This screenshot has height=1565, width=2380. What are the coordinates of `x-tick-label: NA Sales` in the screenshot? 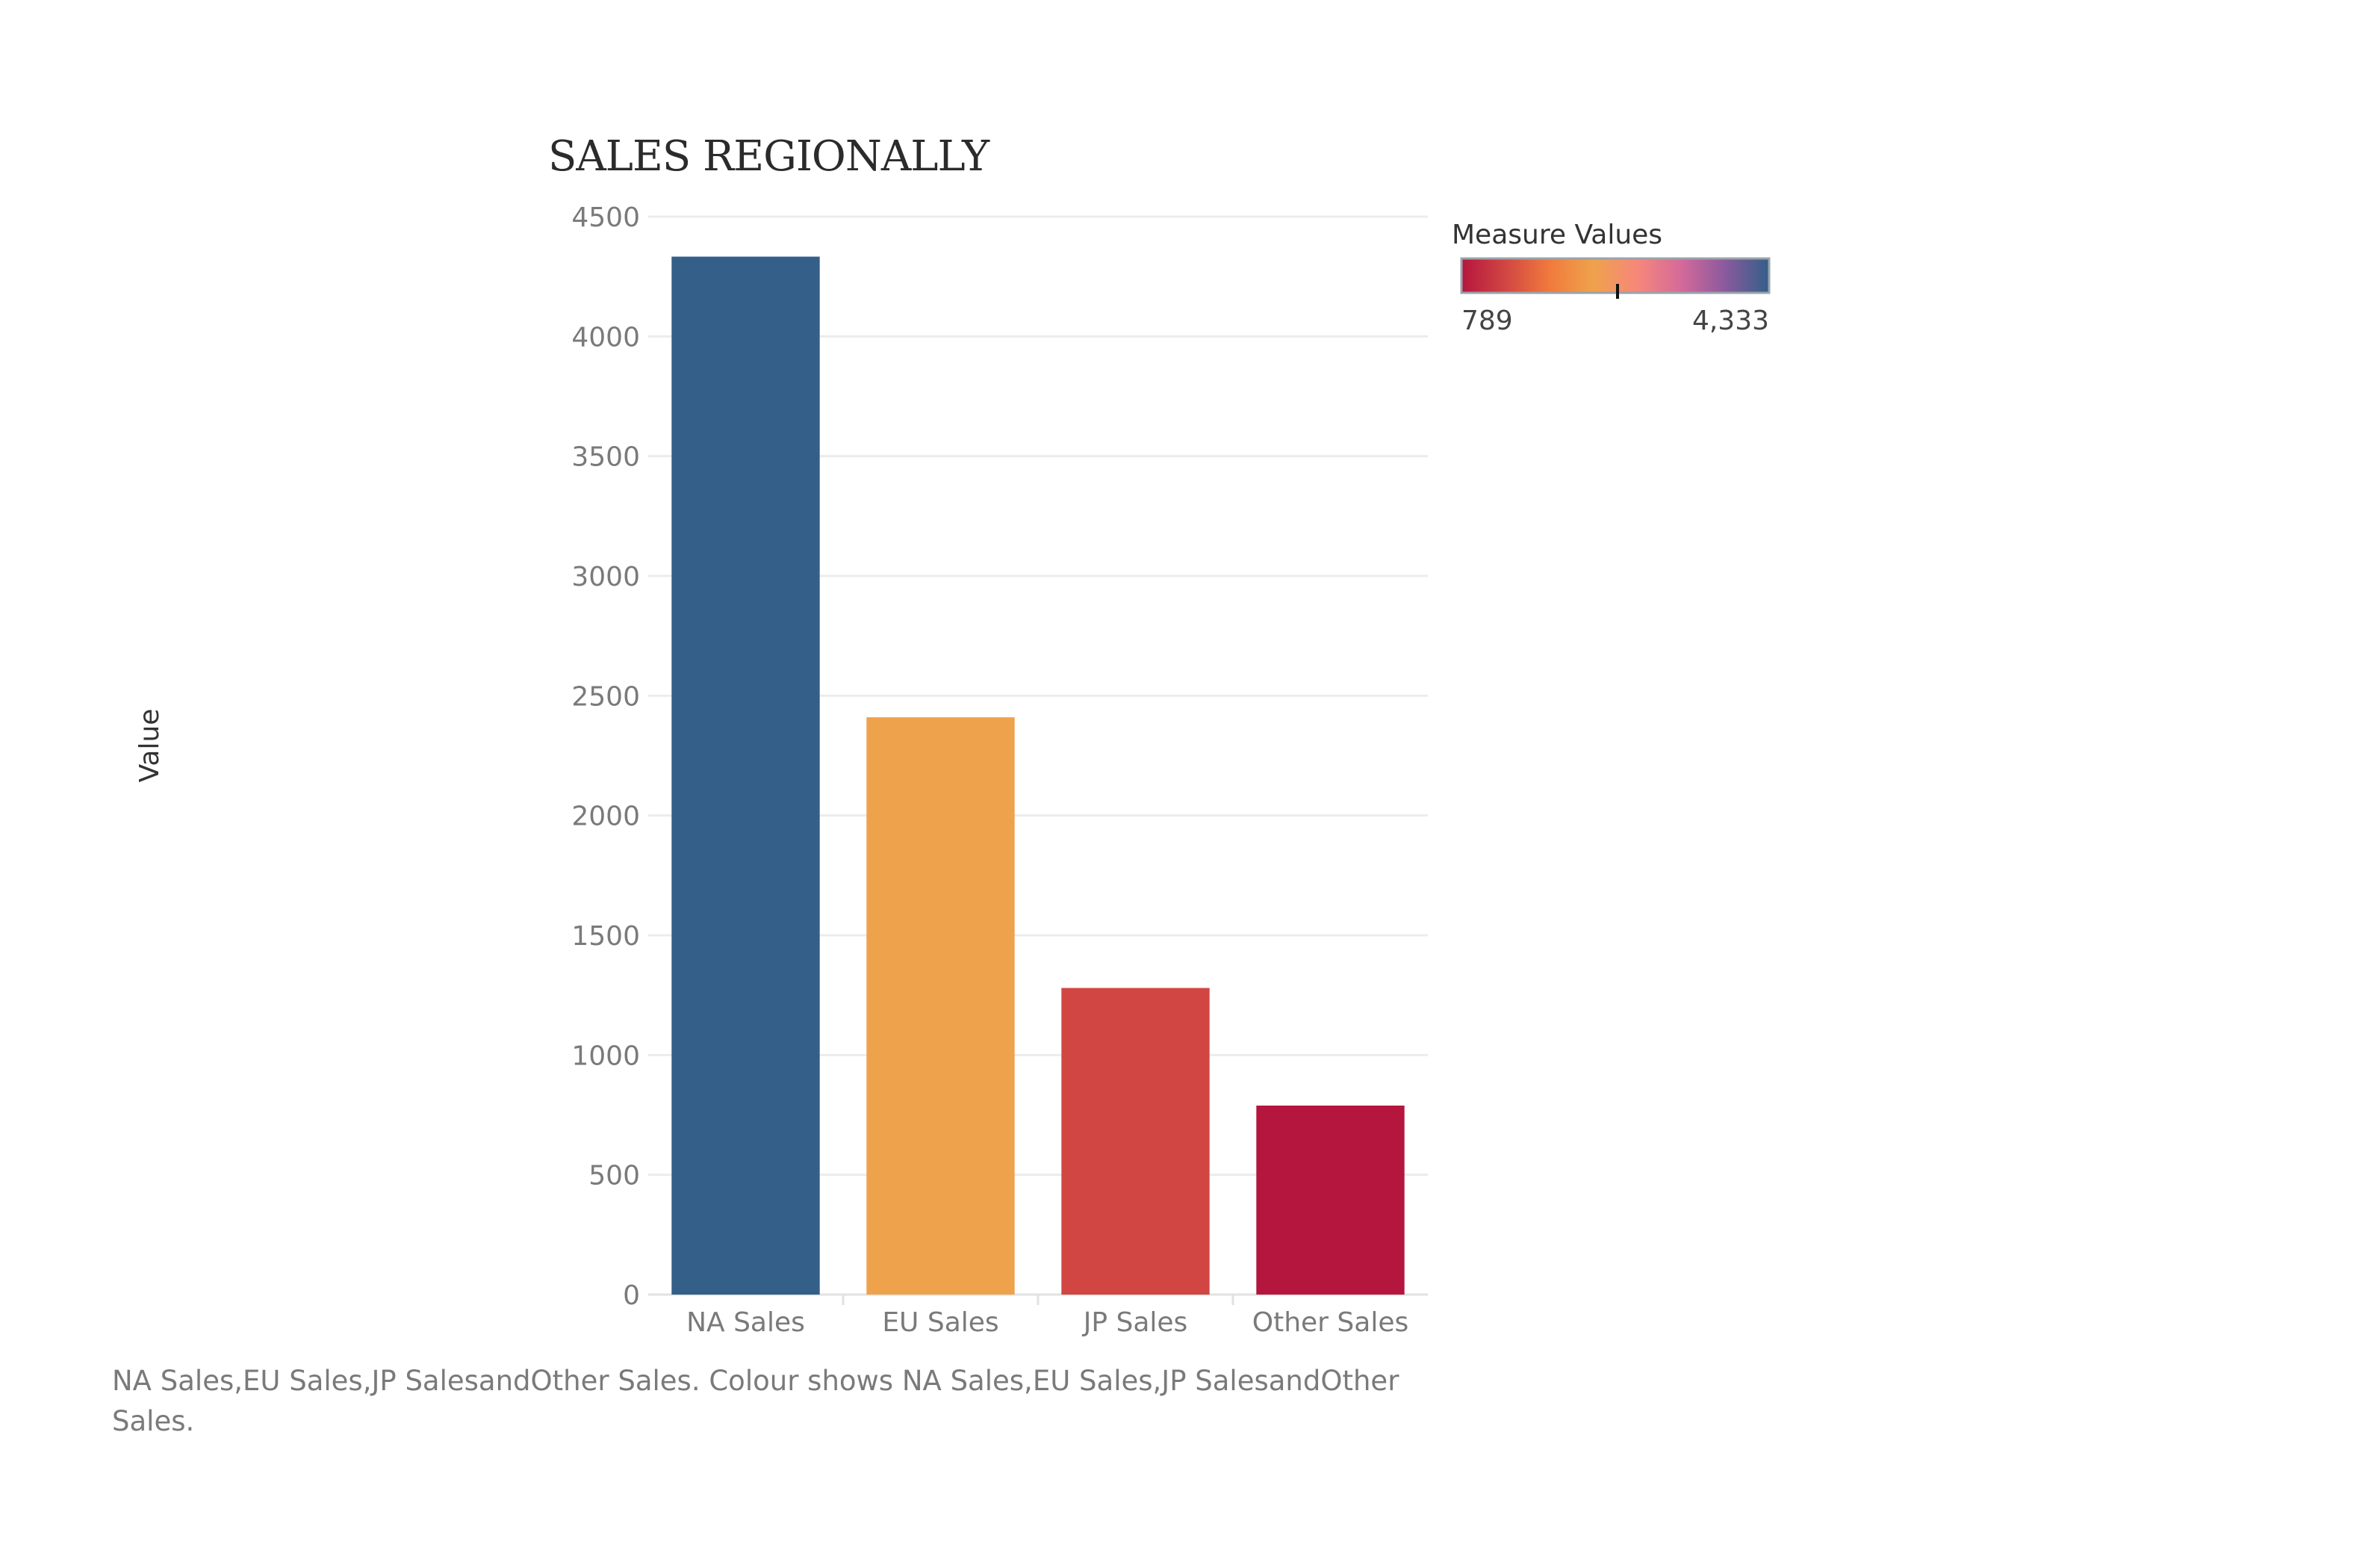 It's located at (745, 1322).